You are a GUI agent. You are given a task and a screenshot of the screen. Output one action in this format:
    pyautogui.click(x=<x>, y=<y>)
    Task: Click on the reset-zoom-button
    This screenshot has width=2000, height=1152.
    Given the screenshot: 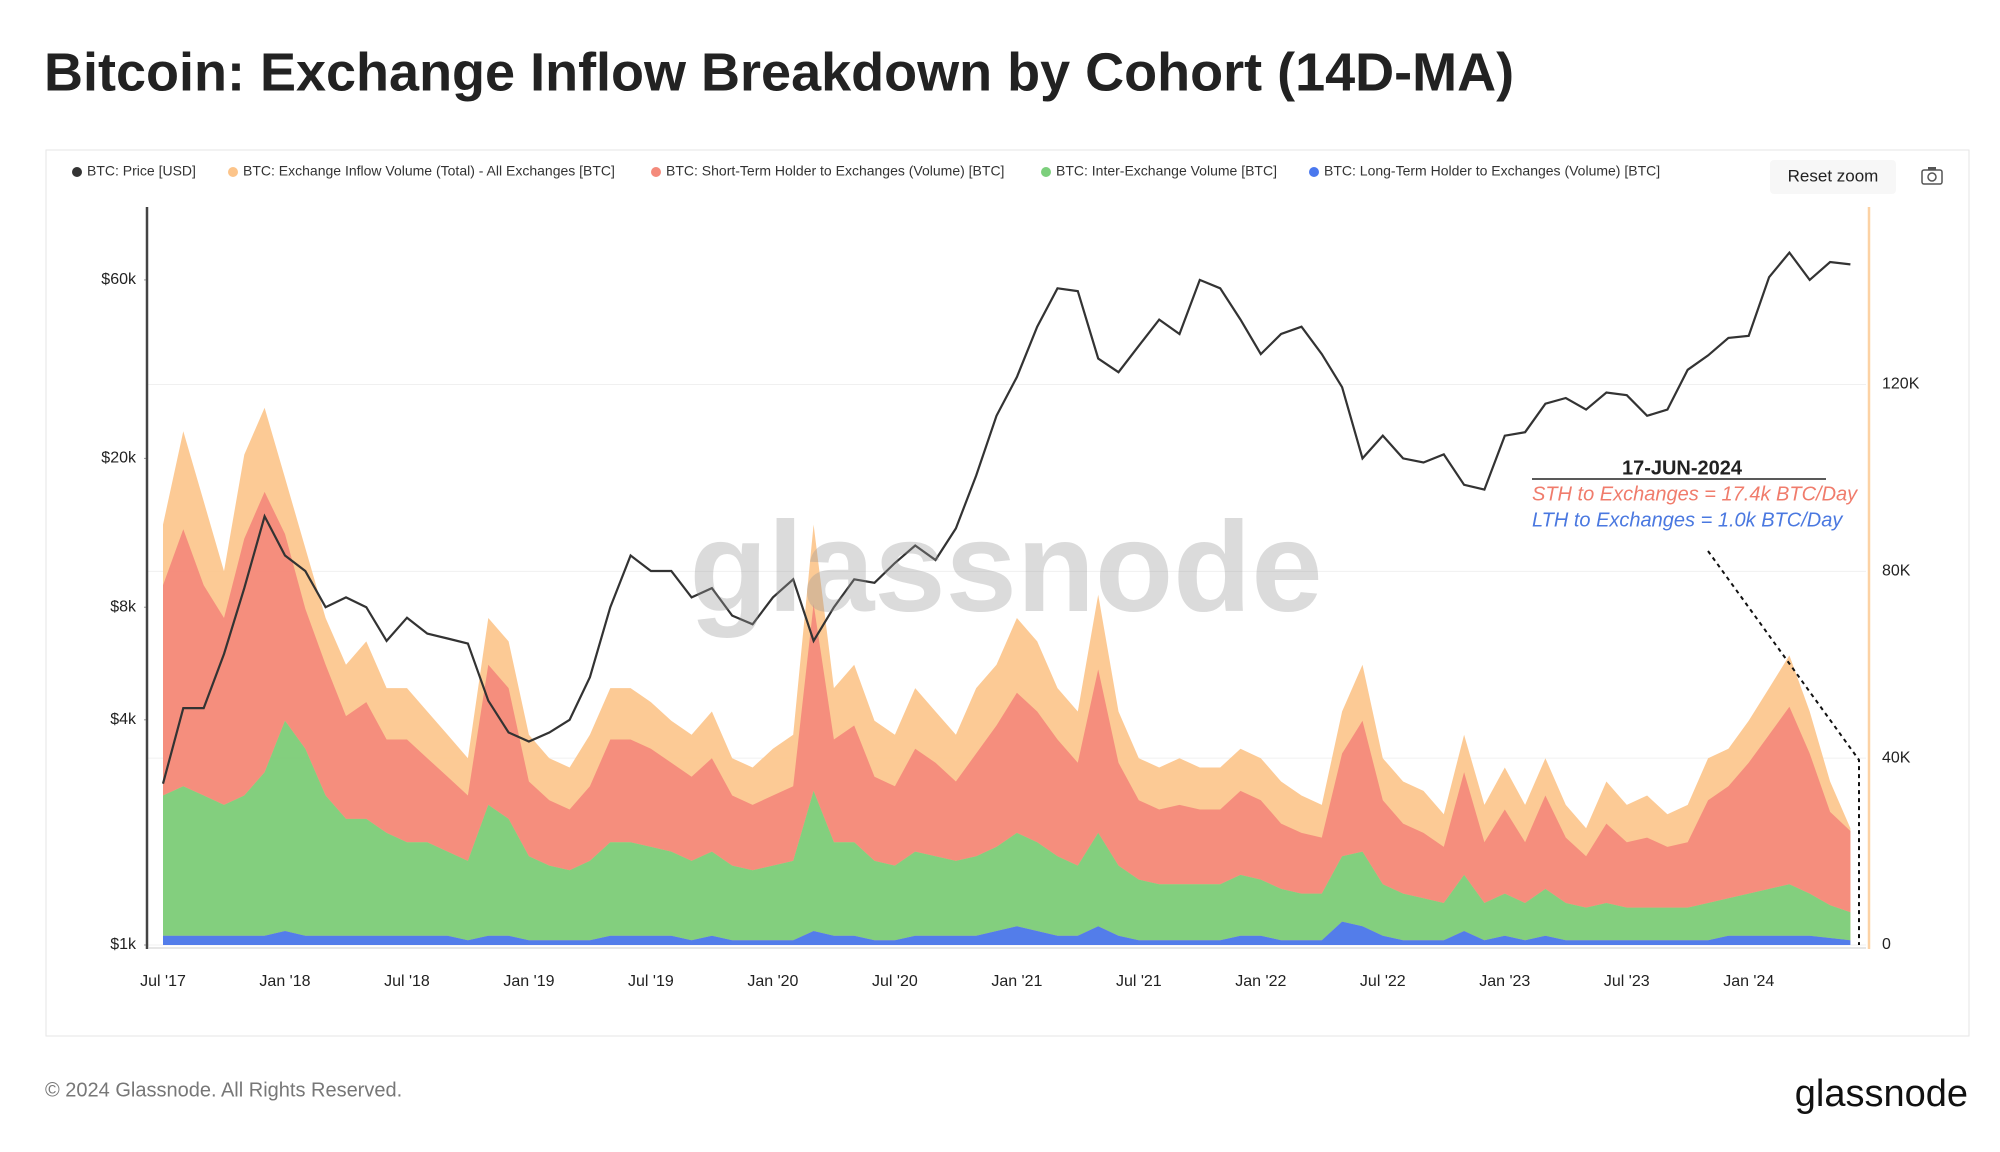 What is the action you would take?
    pyautogui.click(x=1833, y=177)
    